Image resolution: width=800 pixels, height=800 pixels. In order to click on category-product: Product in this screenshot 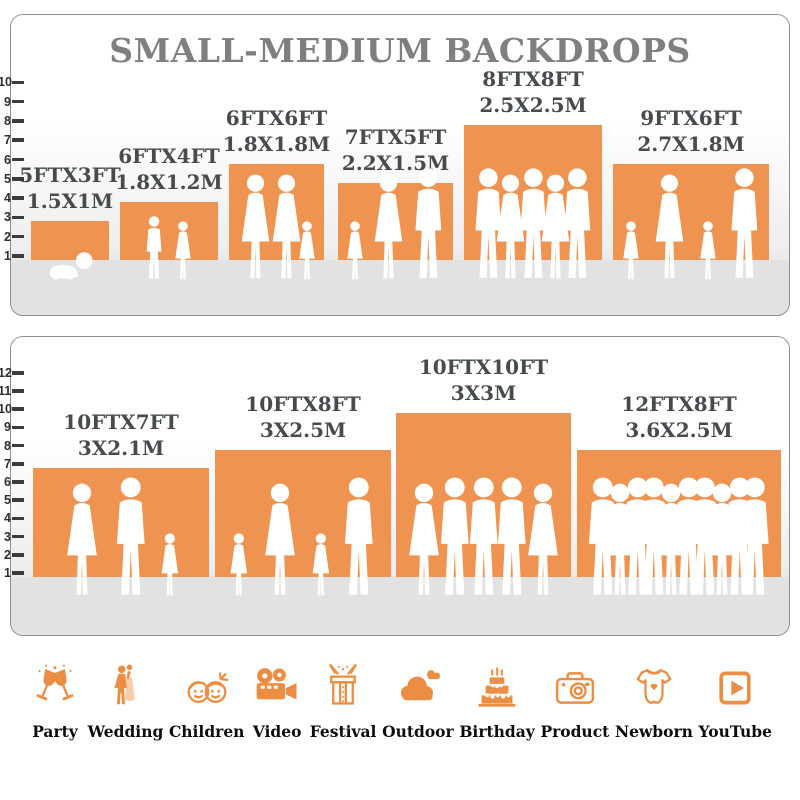, I will do `click(574, 701)`.